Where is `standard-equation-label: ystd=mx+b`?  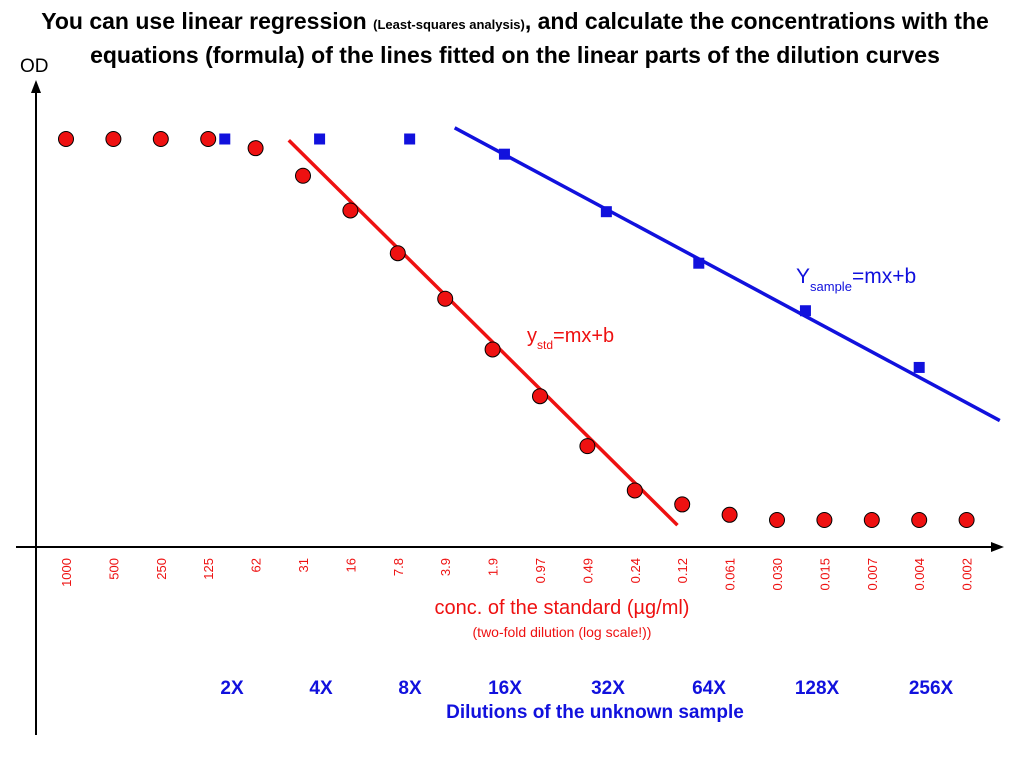
standard-equation-label: ystd=mx+b is located at coordinates (570, 338).